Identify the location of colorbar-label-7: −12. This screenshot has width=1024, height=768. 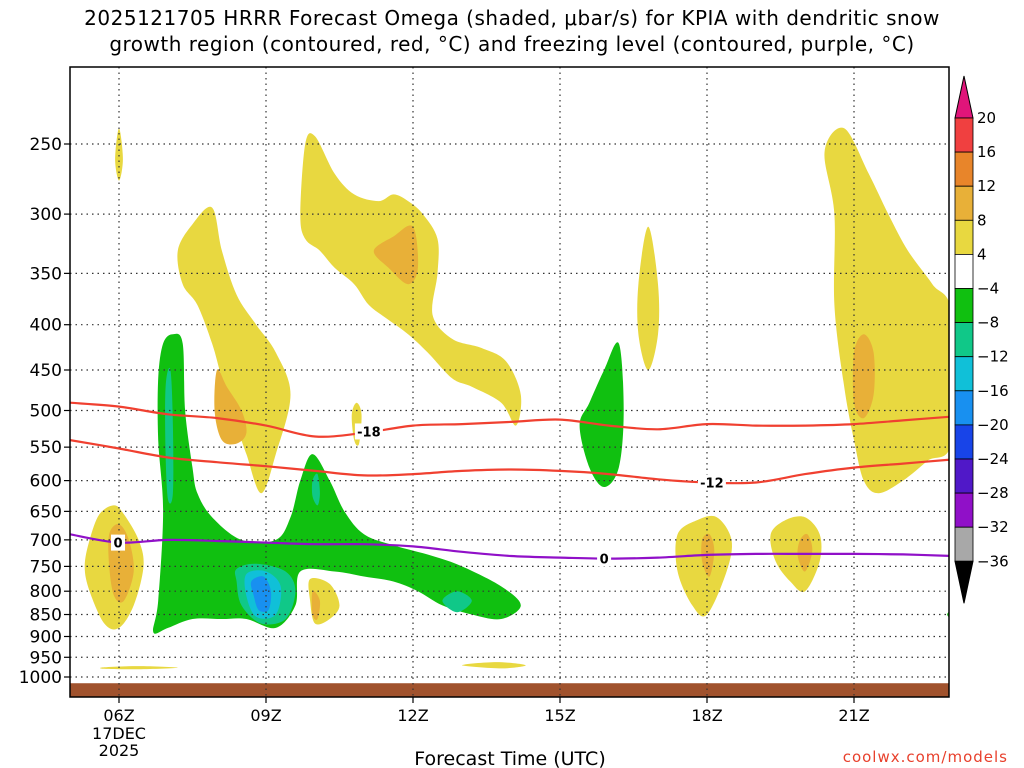
(993, 357).